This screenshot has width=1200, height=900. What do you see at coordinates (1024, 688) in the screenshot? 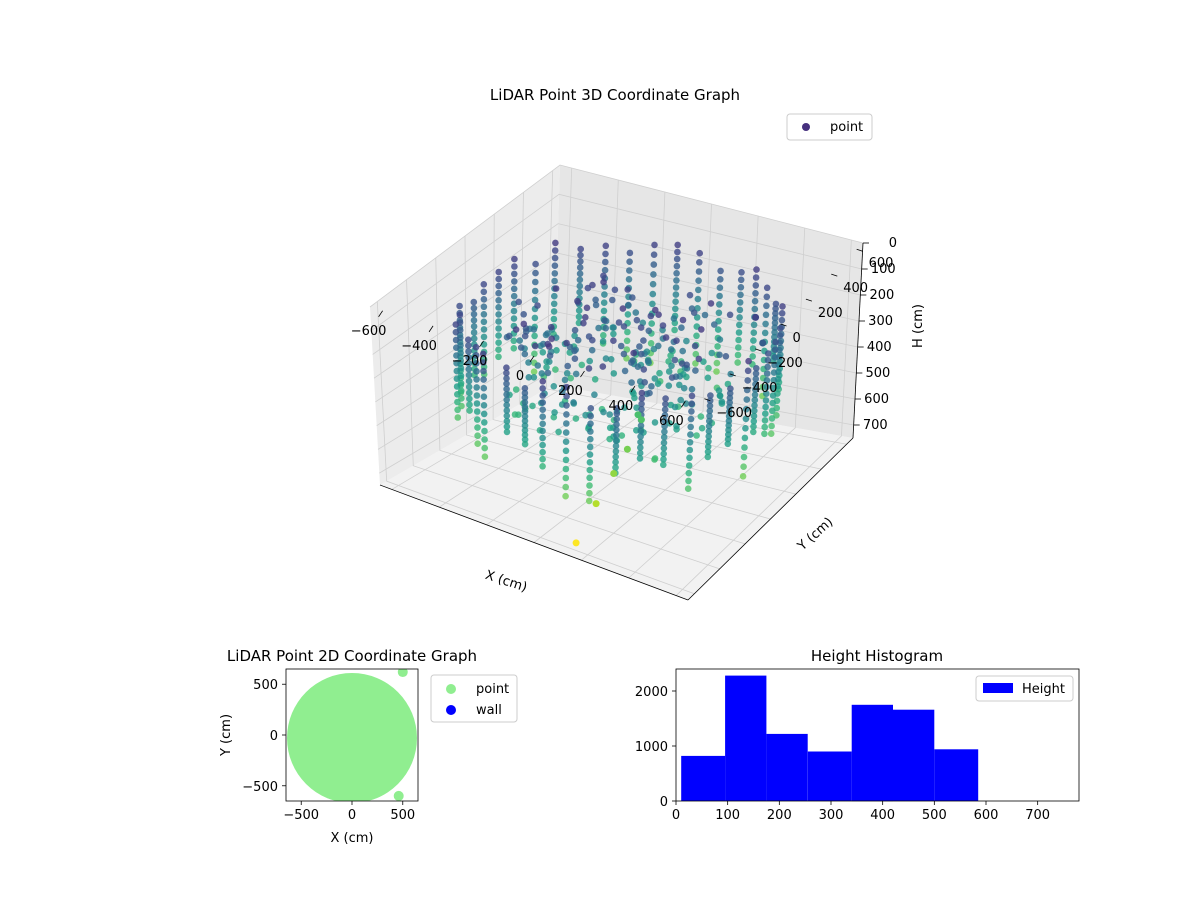
I see `legend-histogram-frame` at bounding box center [1024, 688].